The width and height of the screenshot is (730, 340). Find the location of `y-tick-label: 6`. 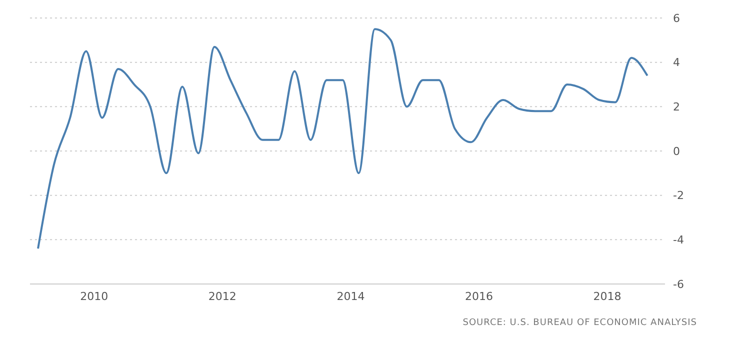

y-tick-label: 6 is located at coordinates (676, 18).